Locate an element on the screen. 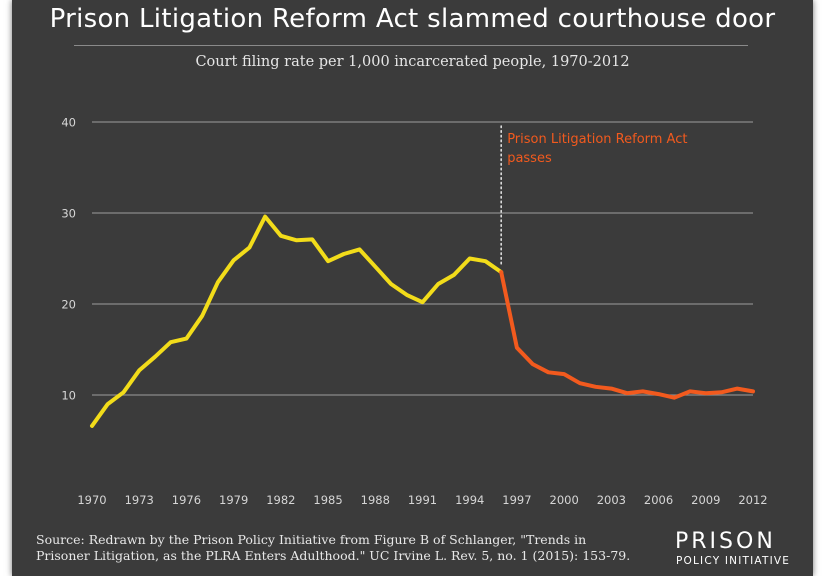  x-tick-label: 1982 is located at coordinates (280, 500).